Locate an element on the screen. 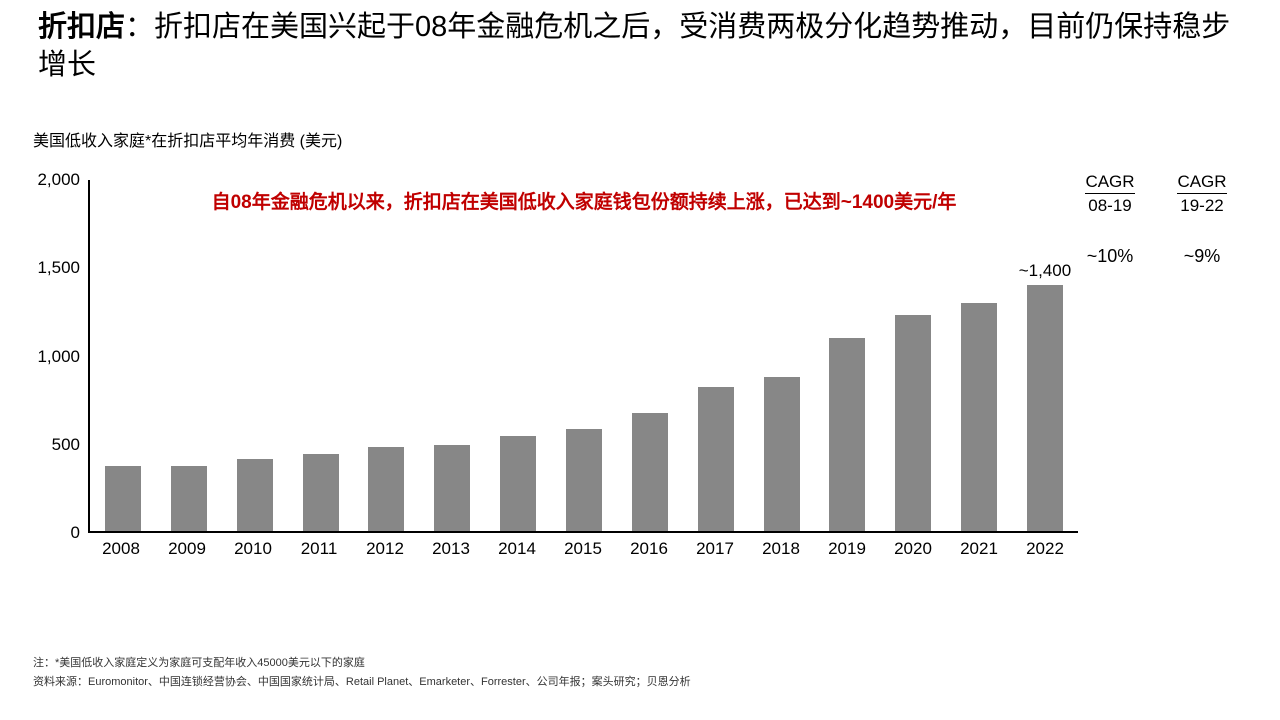  page-title-text: 折扣店在美国兴起于08年金融危机之后，受消费两极分化趋势推动，目前仍保持稳步增长 is located at coordinates (634, 46).